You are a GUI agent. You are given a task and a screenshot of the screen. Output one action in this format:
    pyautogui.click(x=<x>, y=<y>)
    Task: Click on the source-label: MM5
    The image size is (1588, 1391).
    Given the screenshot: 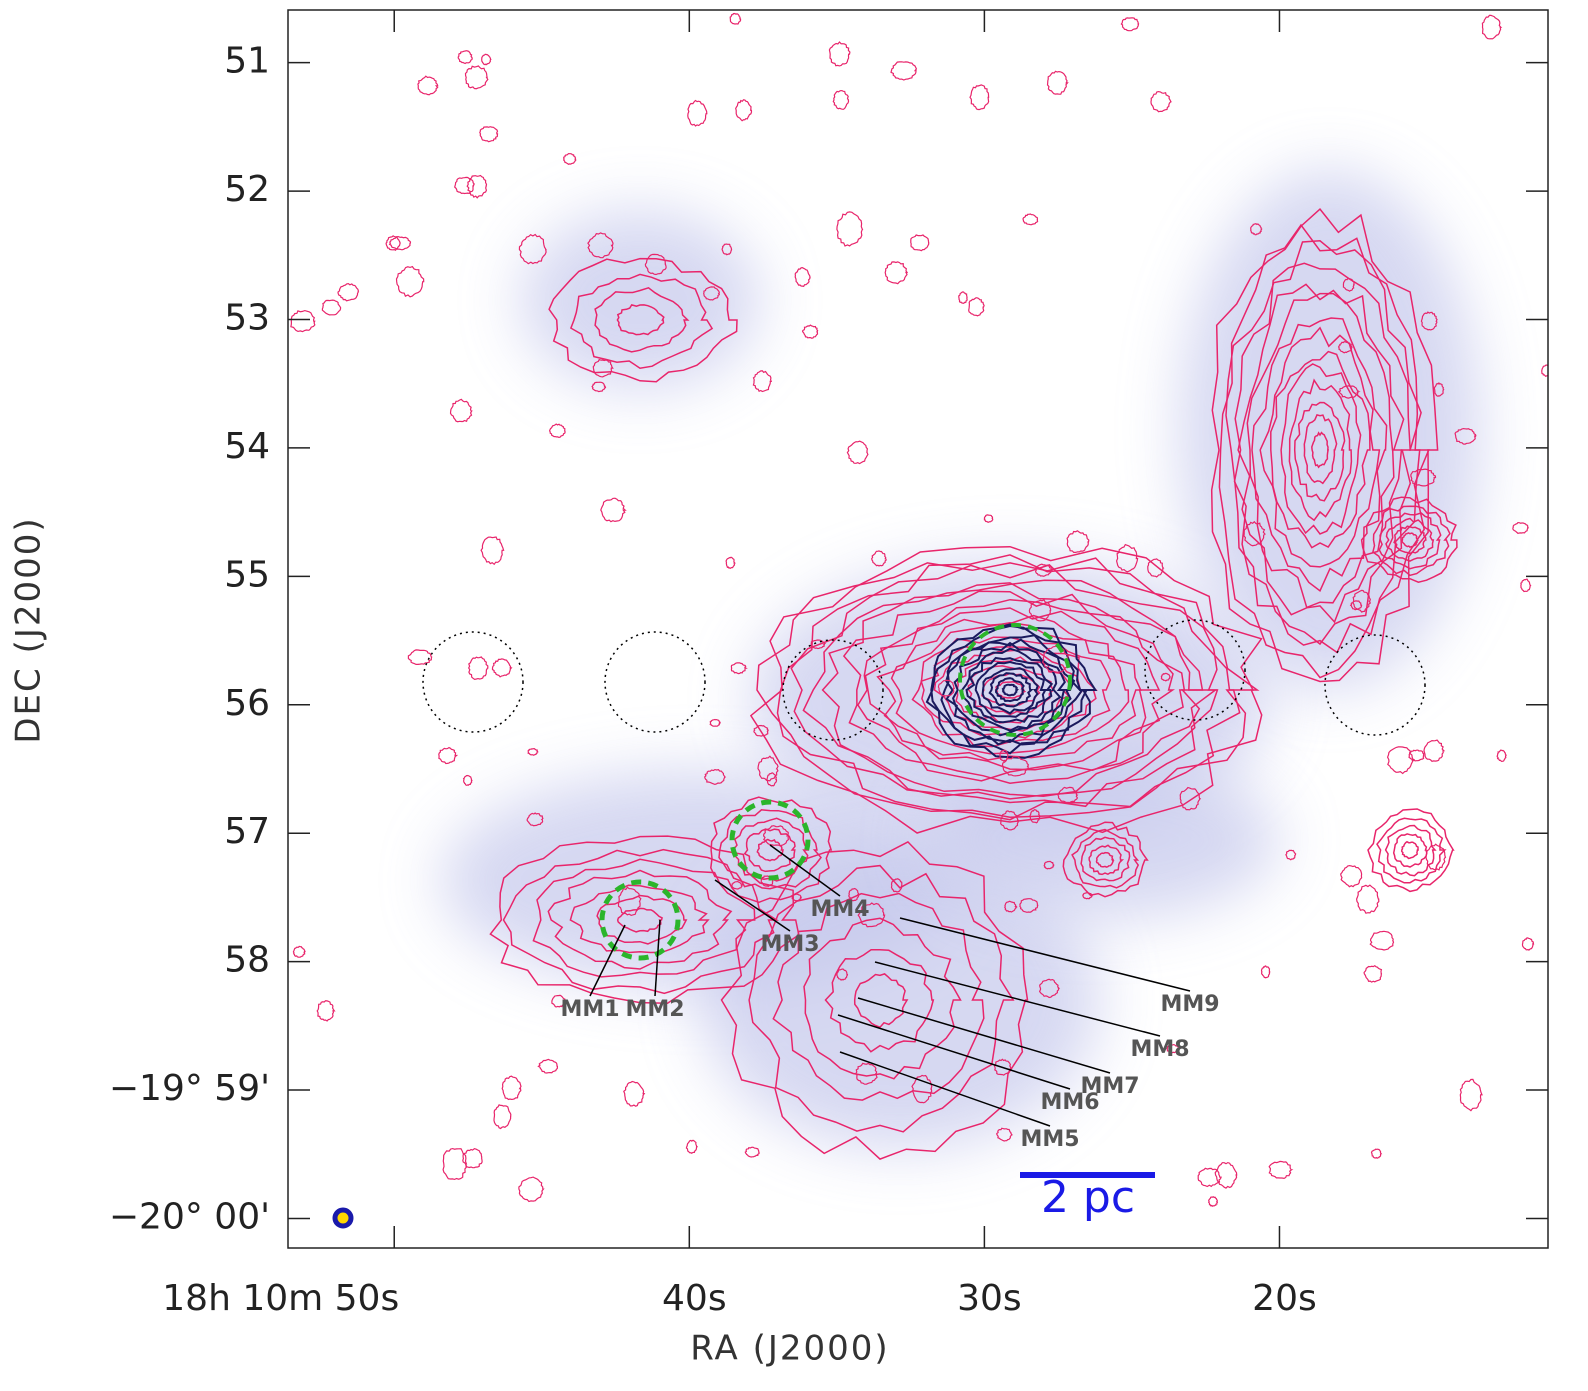 What is the action you would take?
    pyautogui.click(x=1049, y=1139)
    